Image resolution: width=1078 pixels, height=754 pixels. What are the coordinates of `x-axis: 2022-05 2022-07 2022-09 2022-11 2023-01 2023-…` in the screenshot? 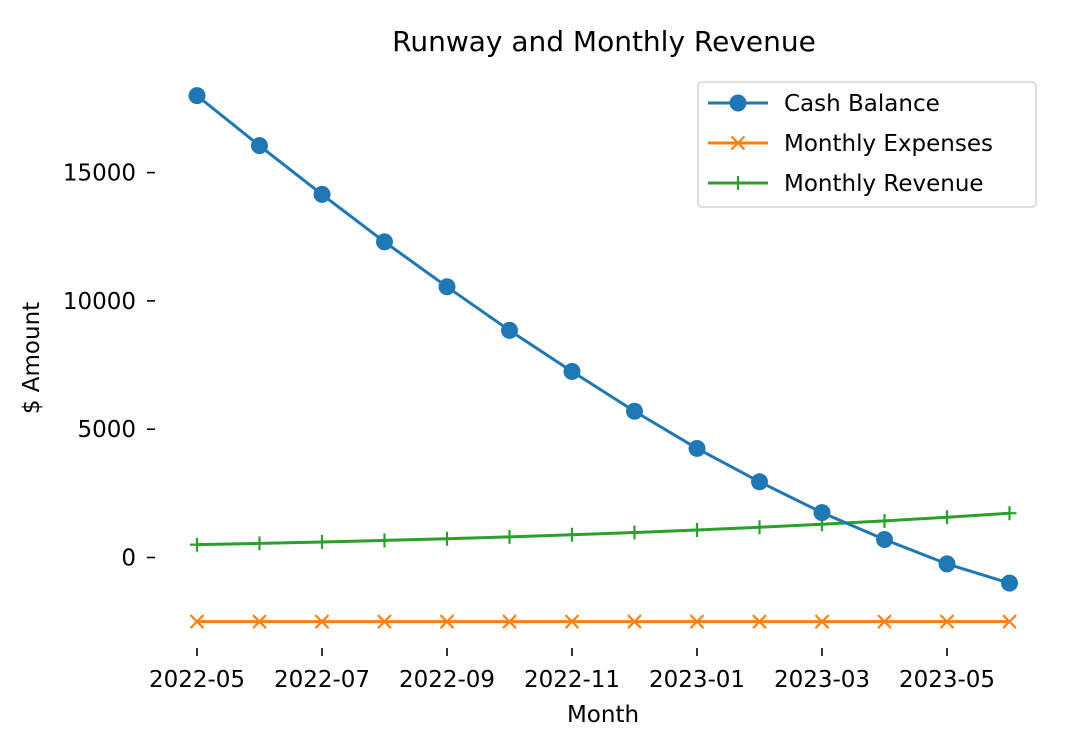 It's located at (572, 670).